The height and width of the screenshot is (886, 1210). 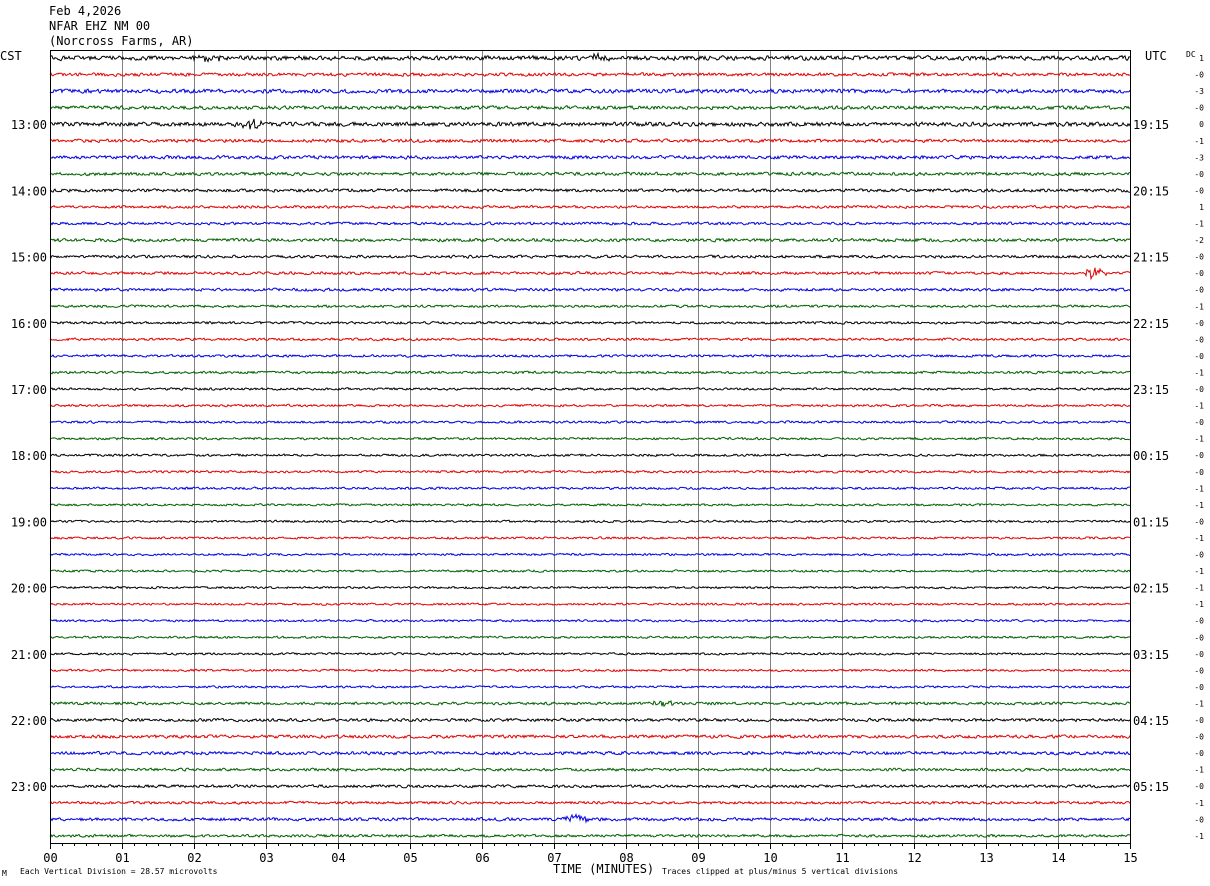 What do you see at coordinates (1156, 56) in the screenshot?
I see `right-timezone-label: UTC` at bounding box center [1156, 56].